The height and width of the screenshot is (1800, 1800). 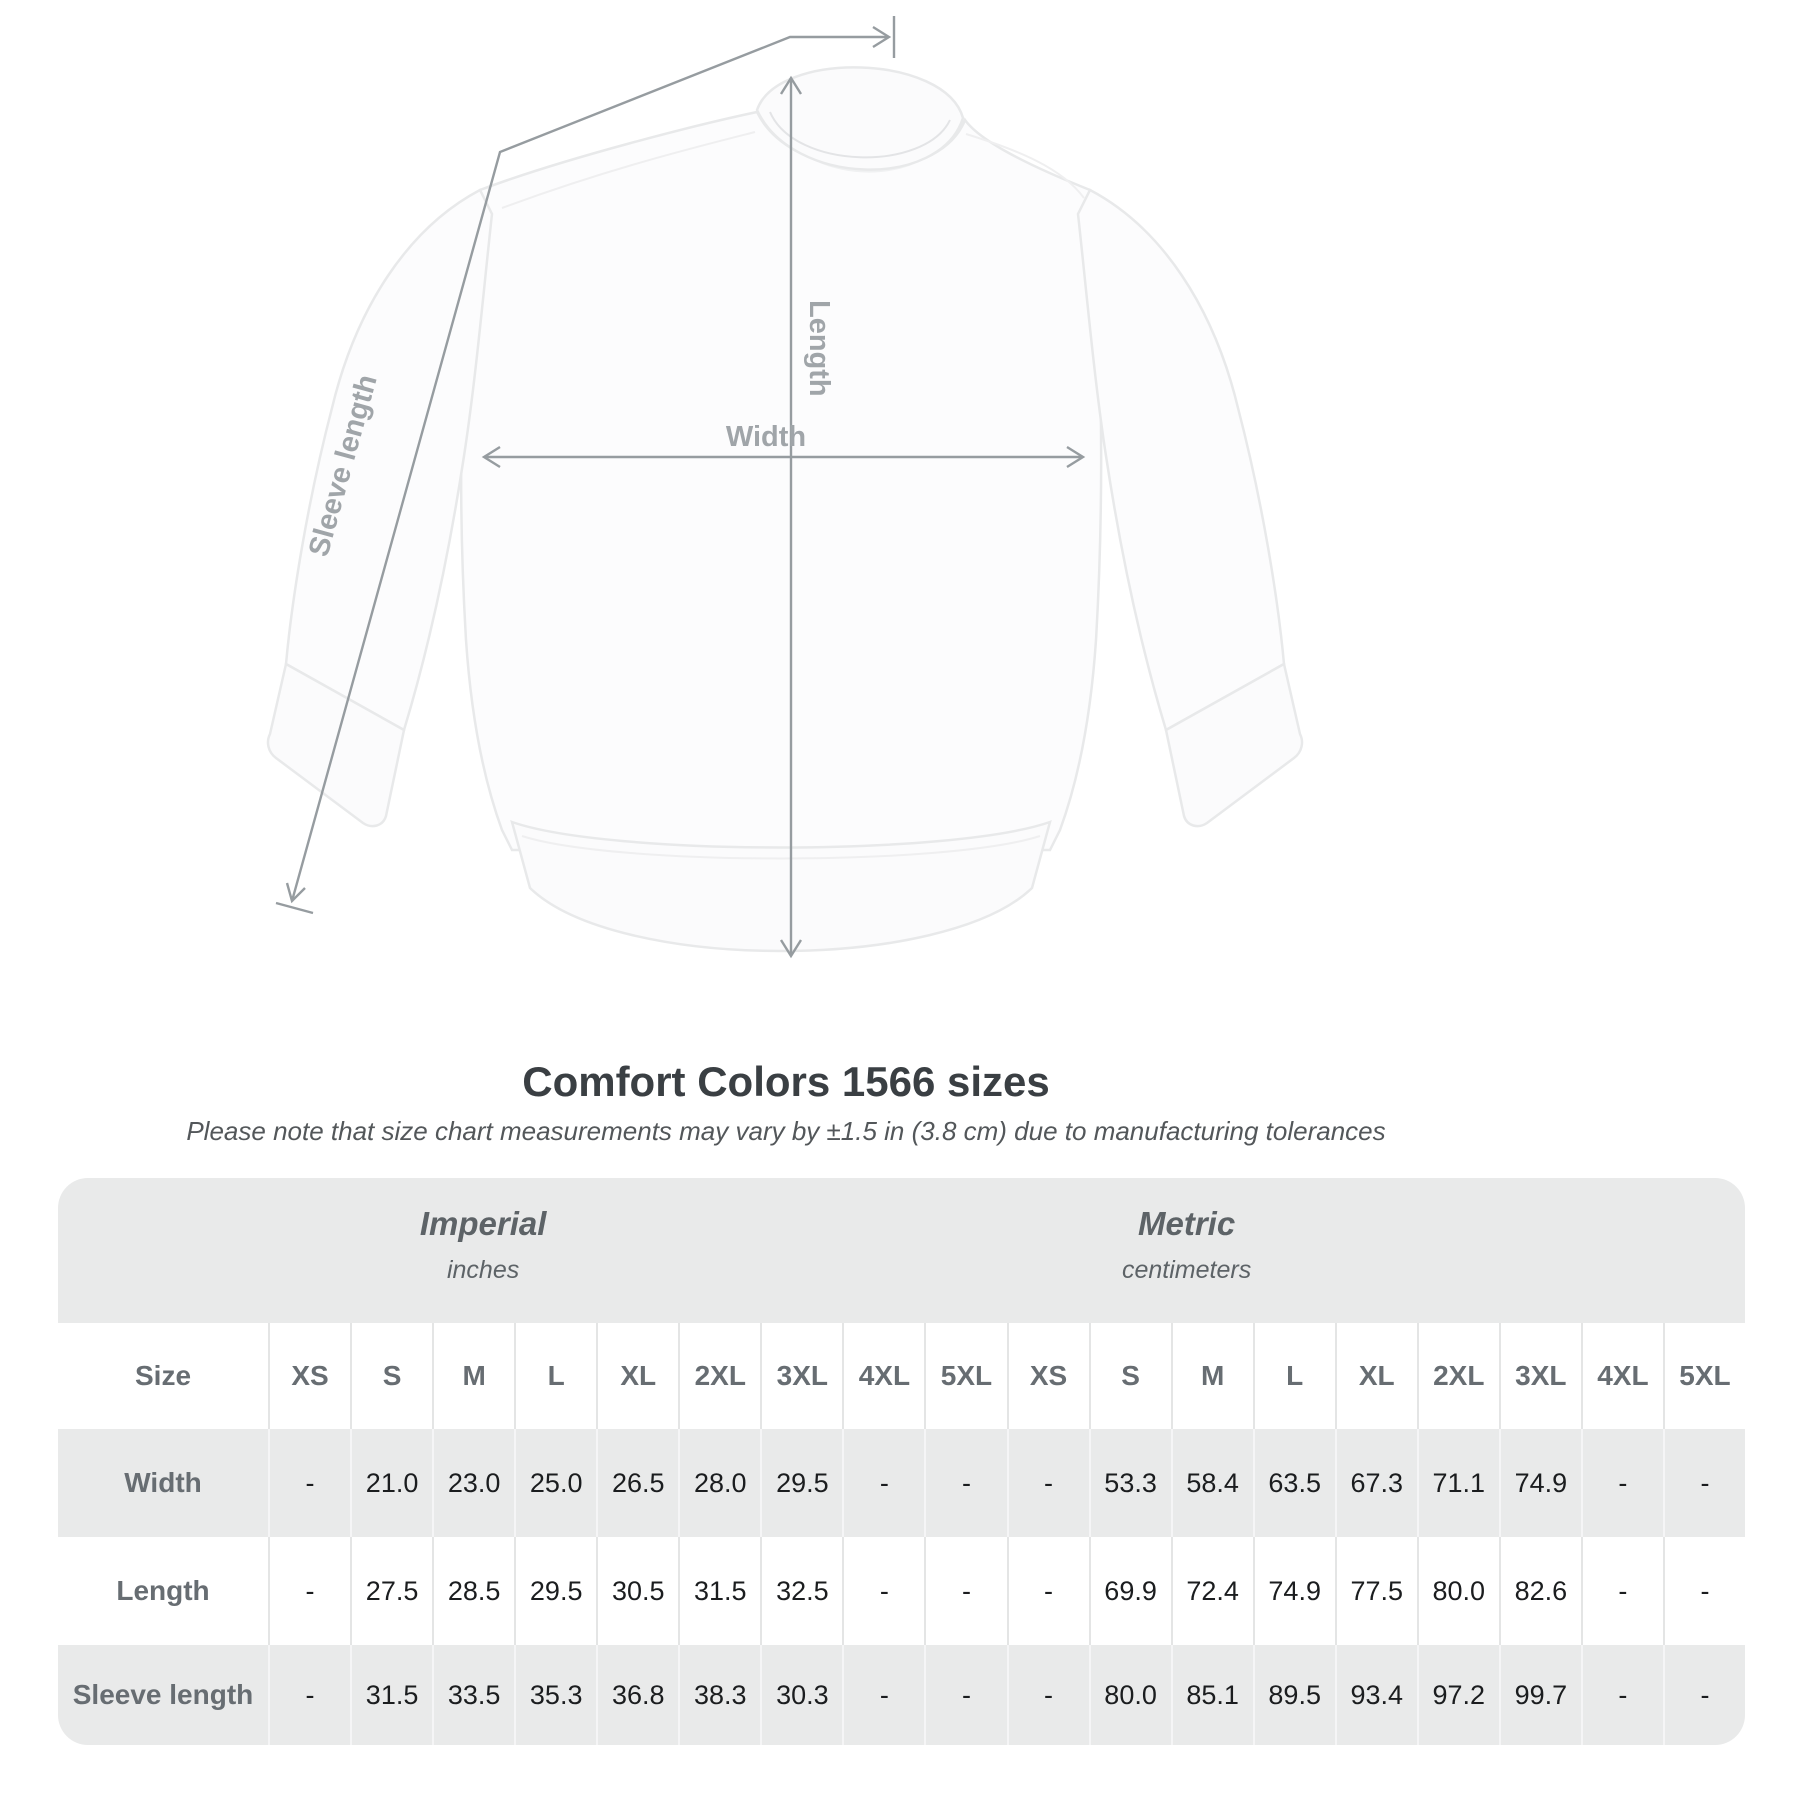 What do you see at coordinates (1293, 1376) in the screenshot?
I see `metric-size-header: L` at bounding box center [1293, 1376].